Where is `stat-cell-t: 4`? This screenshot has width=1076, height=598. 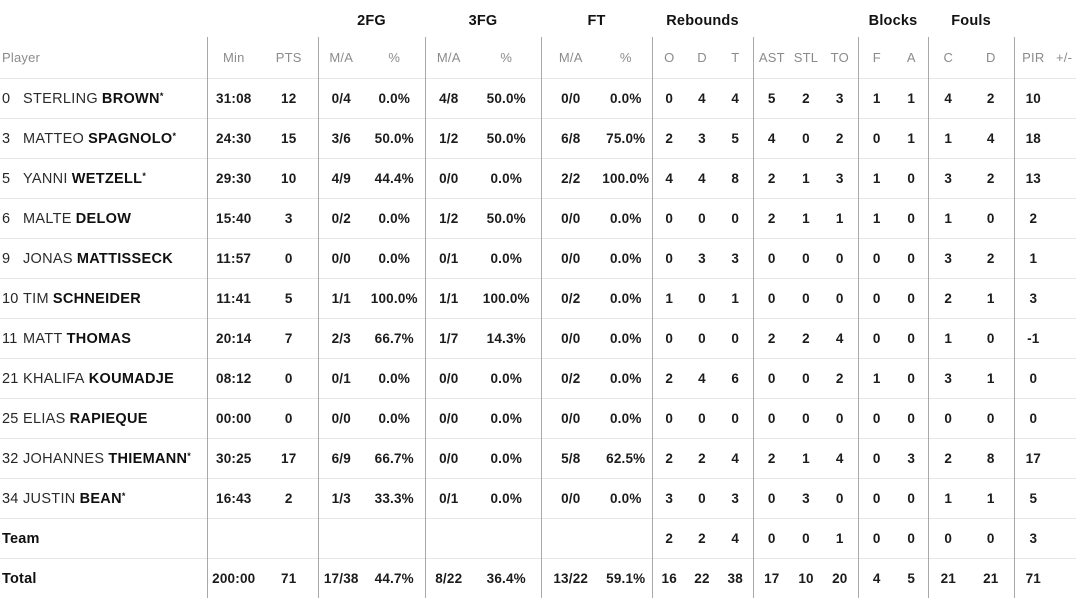
stat-cell-t: 4 is located at coordinates (735, 539).